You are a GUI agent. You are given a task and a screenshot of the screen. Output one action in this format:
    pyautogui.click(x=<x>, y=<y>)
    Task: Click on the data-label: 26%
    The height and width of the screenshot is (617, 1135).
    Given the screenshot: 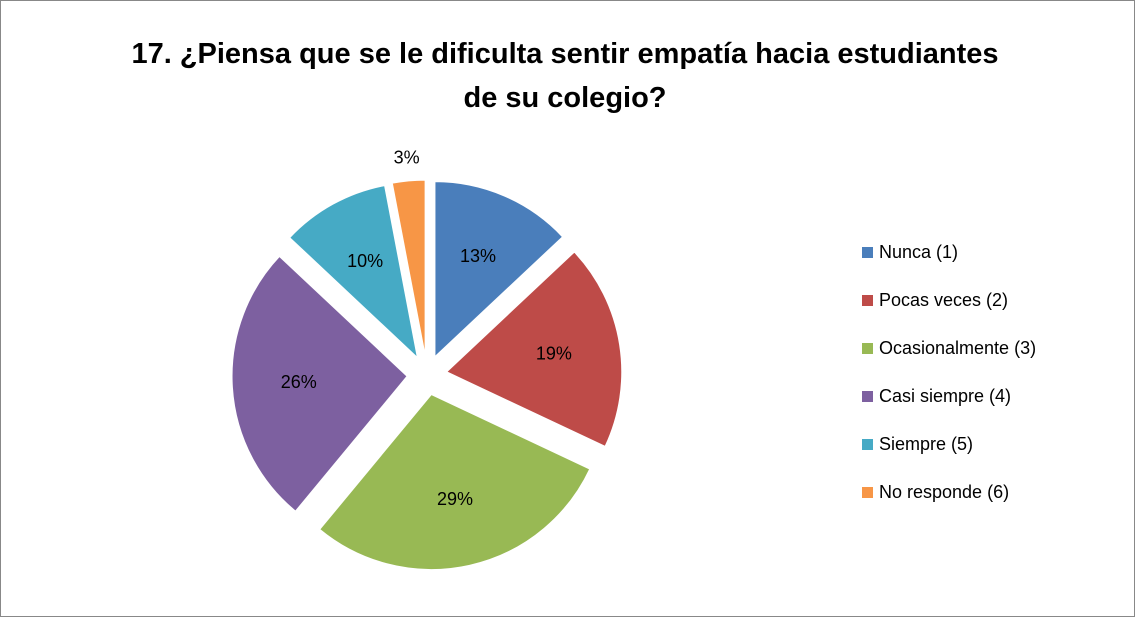 What is the action you would take?
    pyautogui.click(x=299, y=382)
    